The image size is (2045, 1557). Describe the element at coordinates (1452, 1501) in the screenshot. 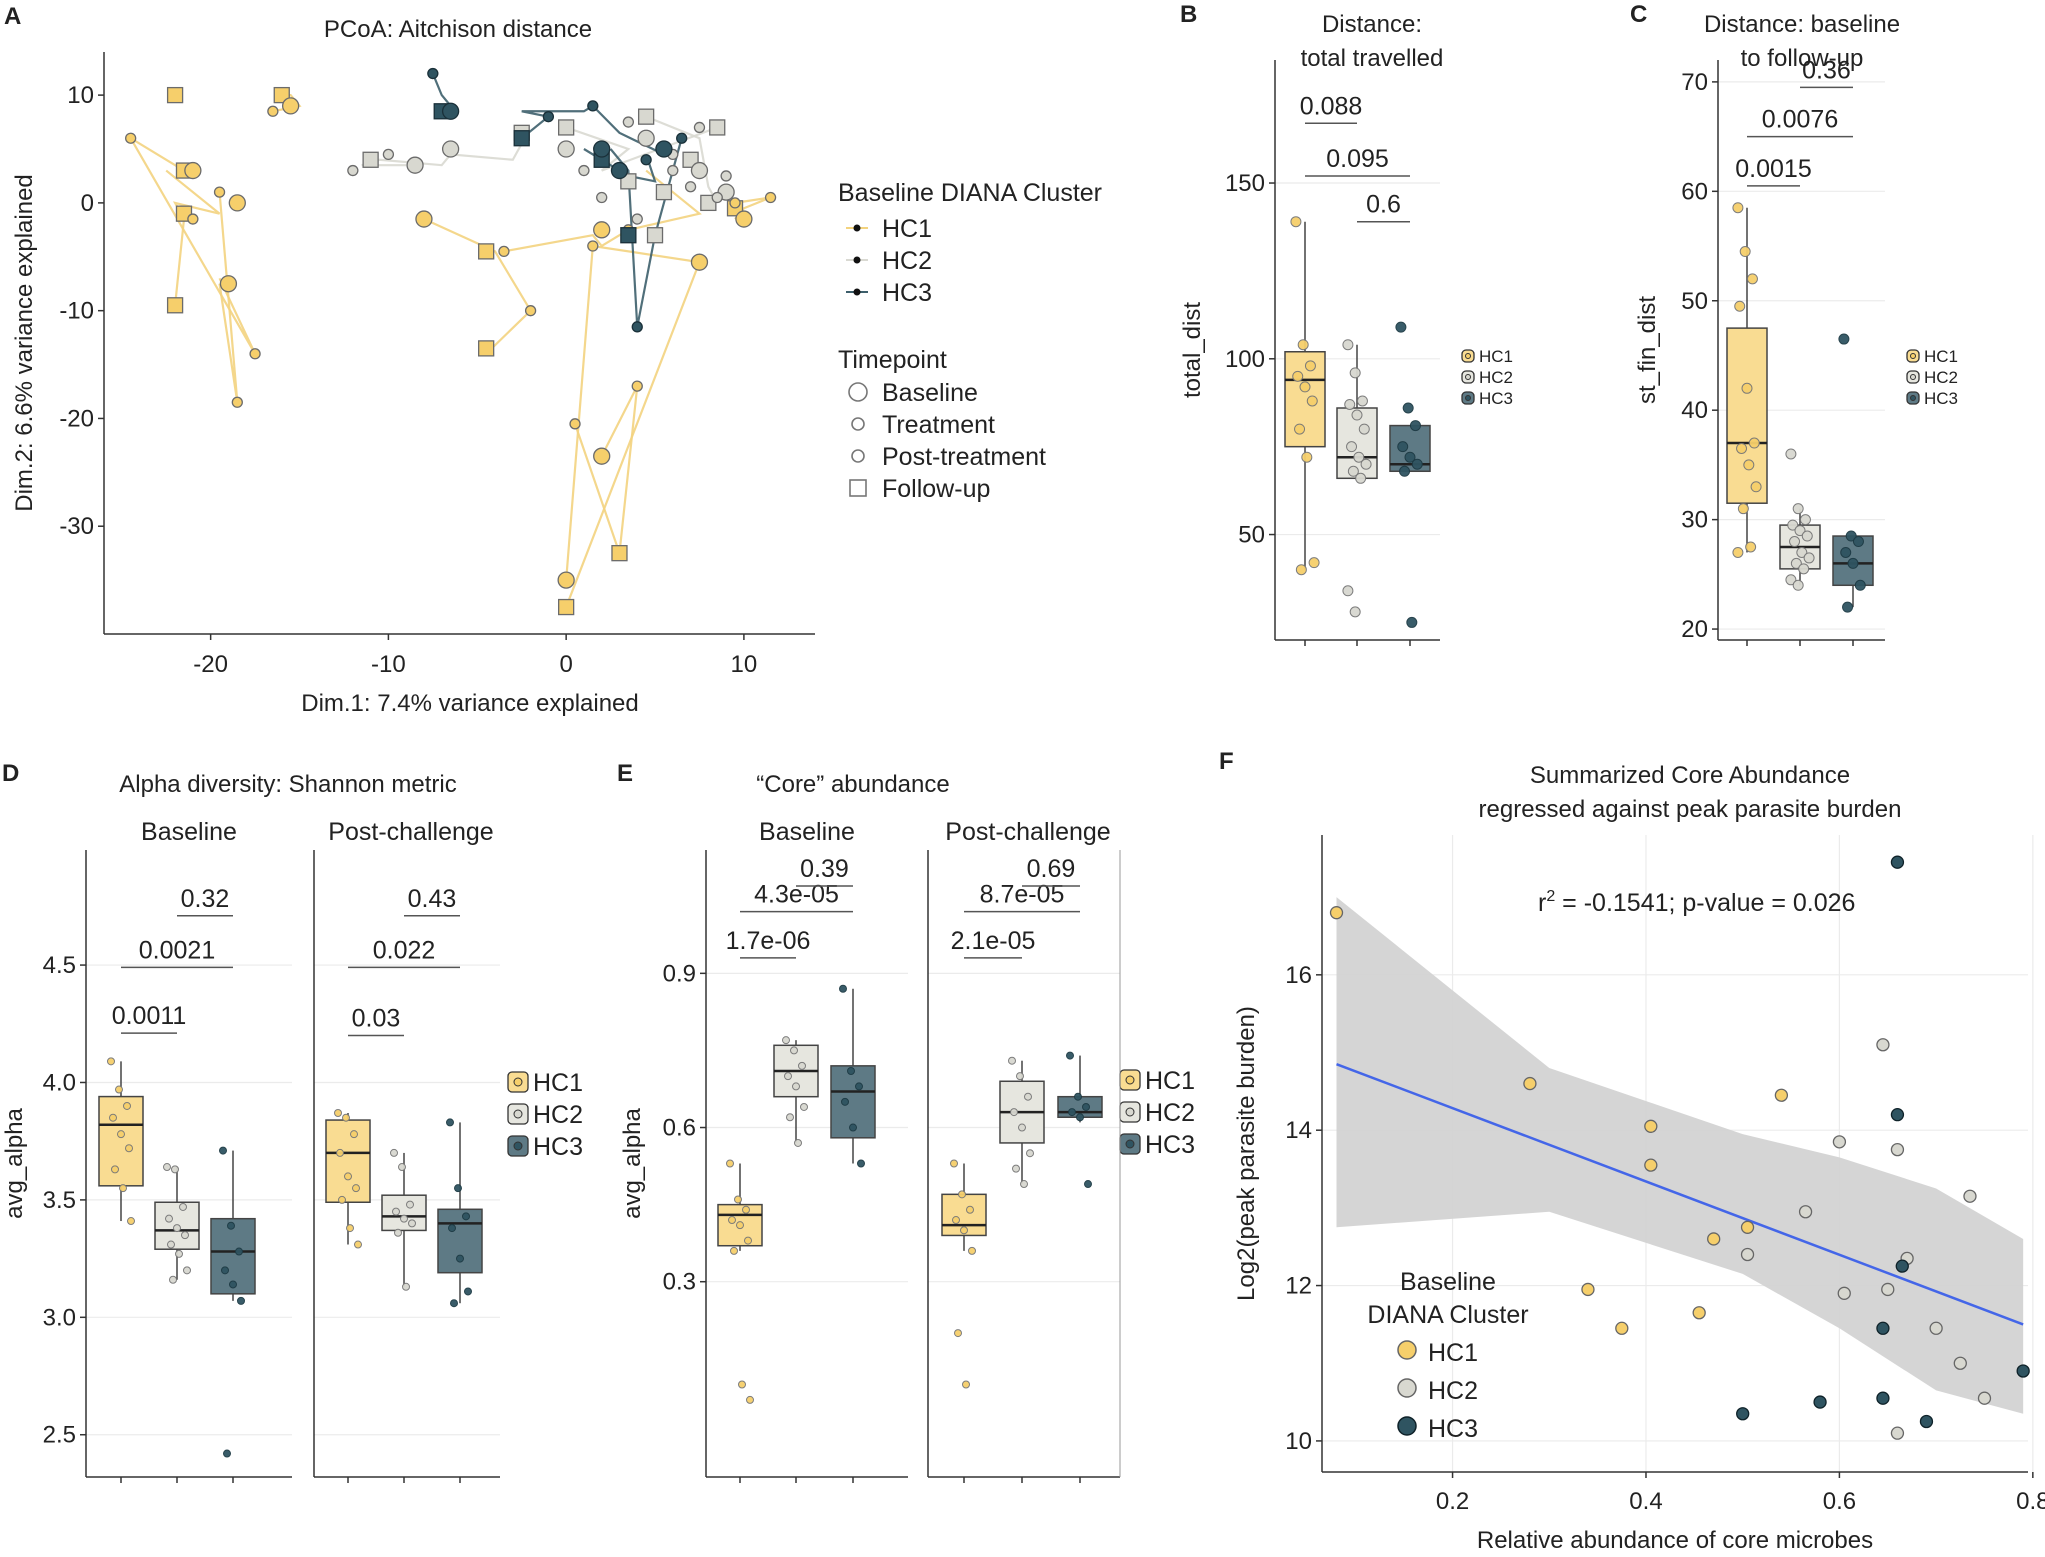

I see `x-tick-label: 0.2` at that location.